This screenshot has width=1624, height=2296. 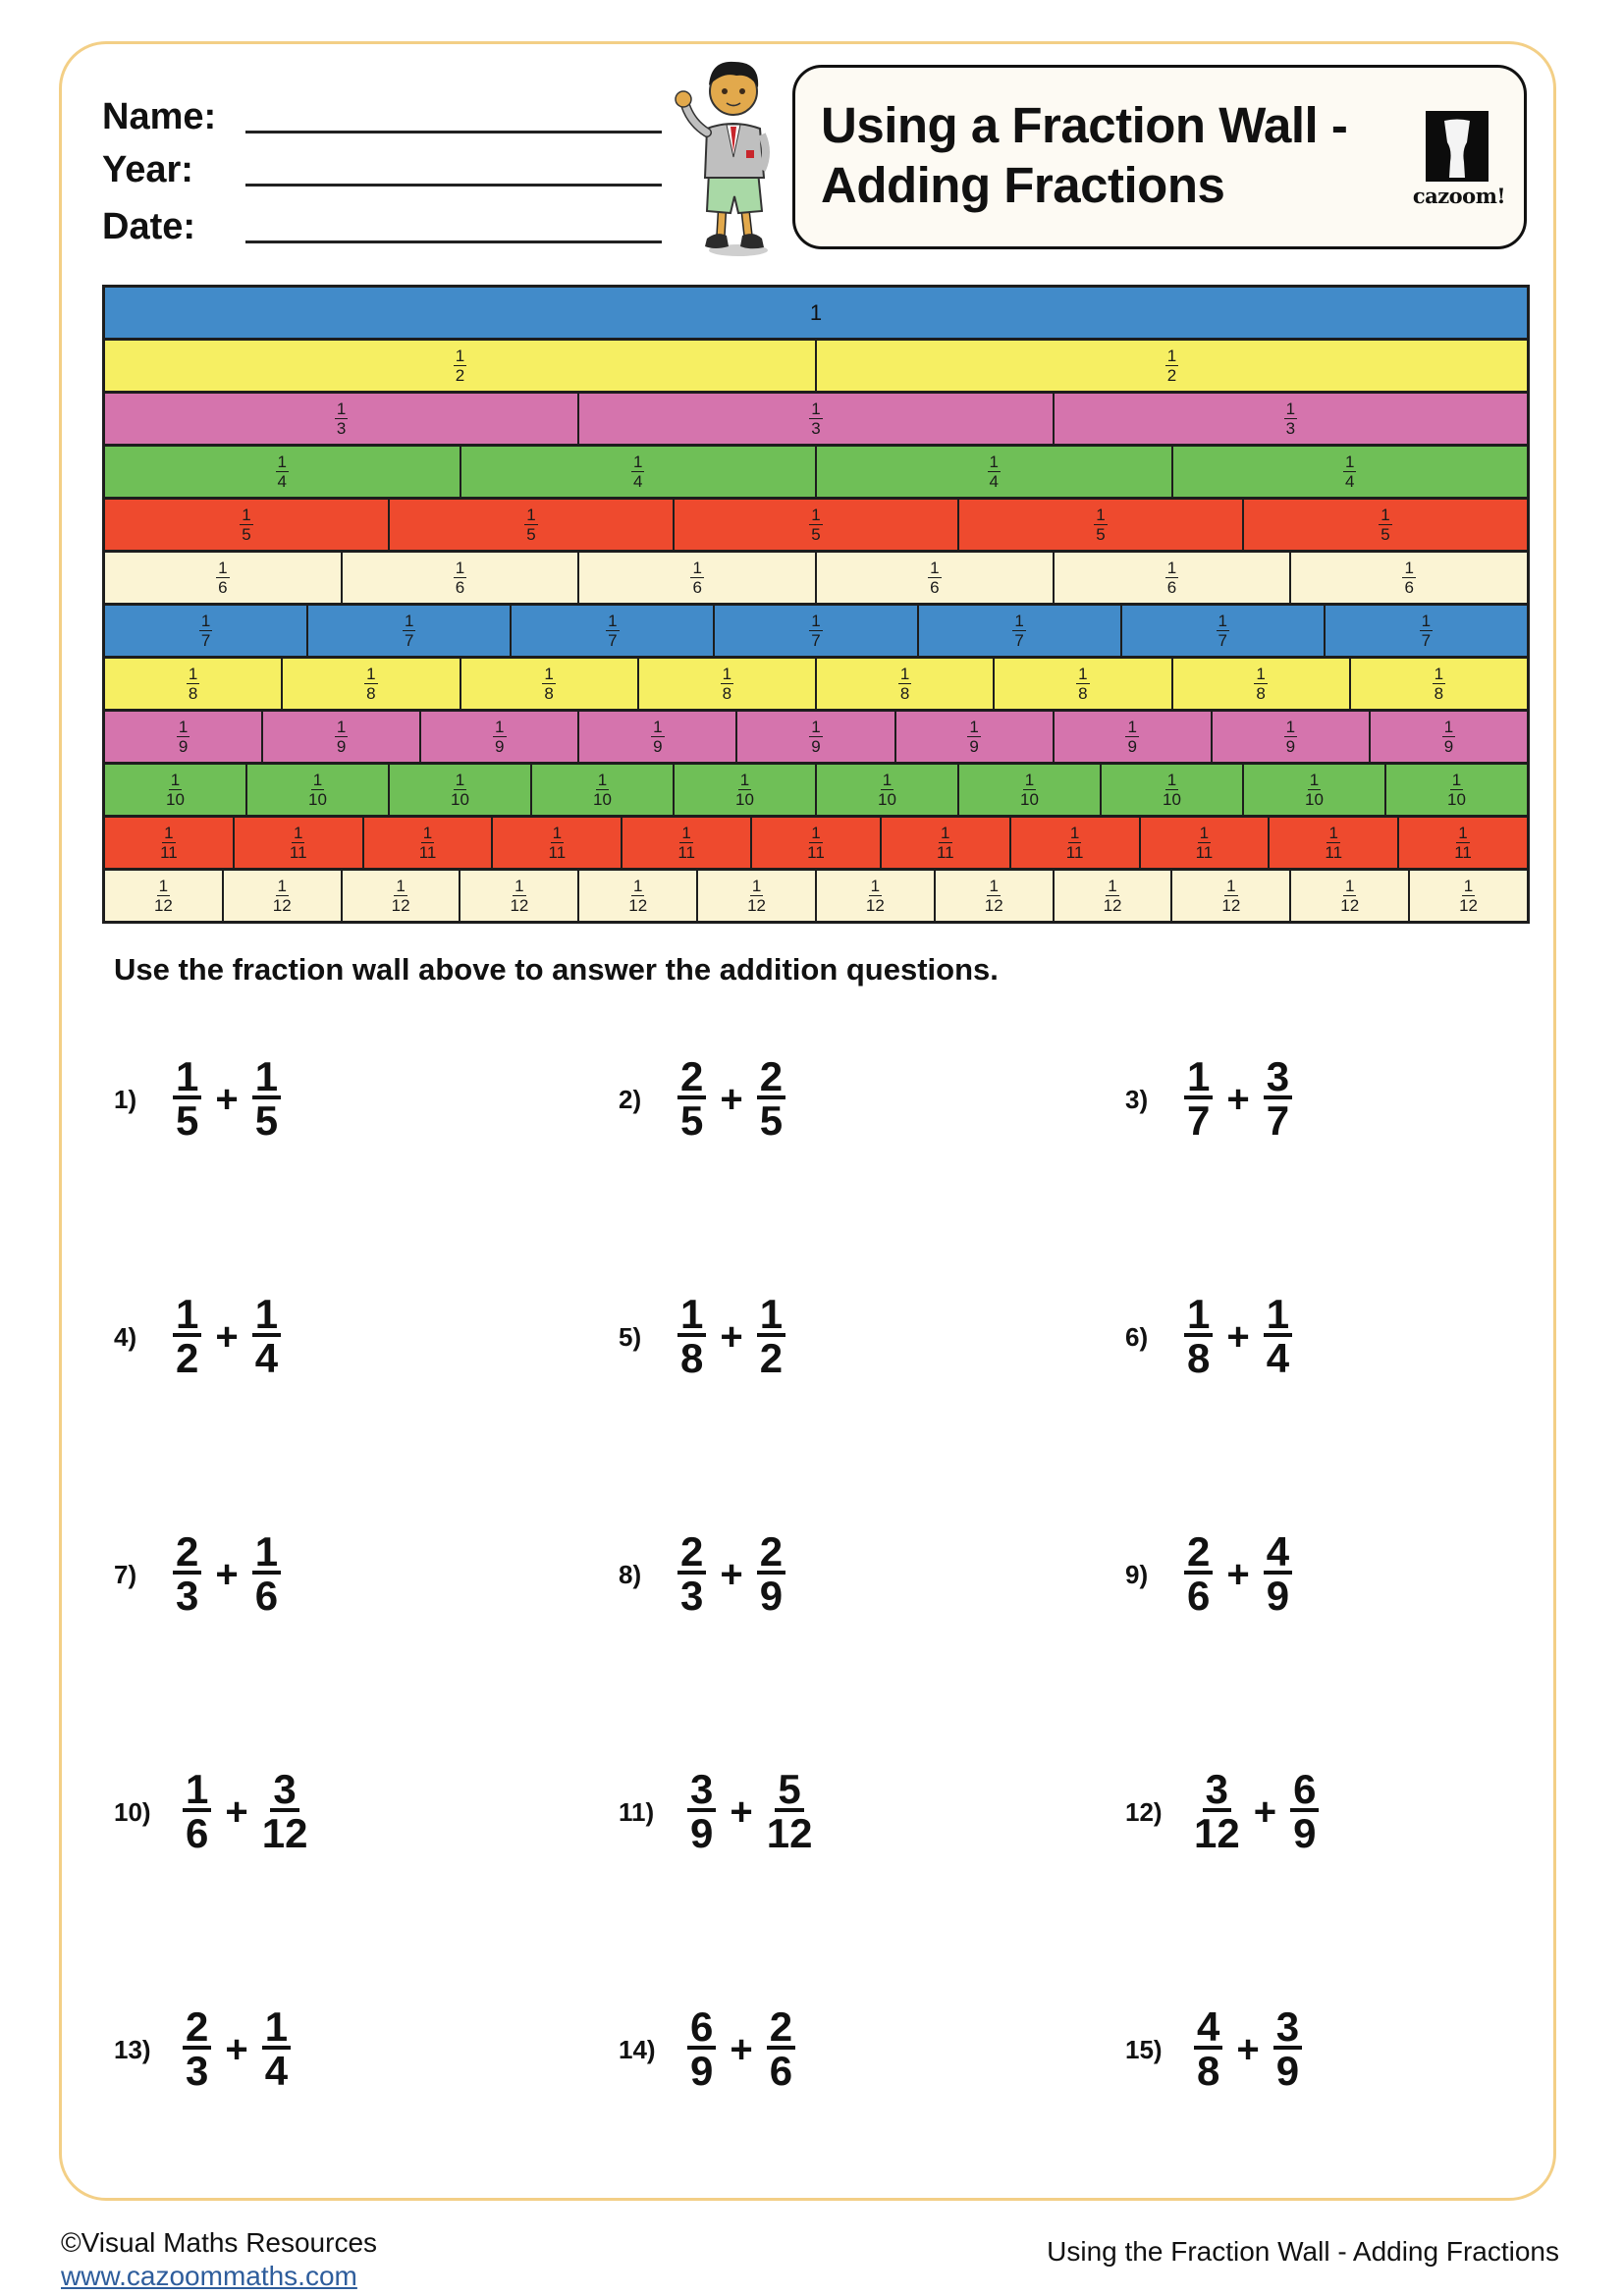 I want to click on question-8: 8) 2 3 +2 9, so click(x=702, y=1575).